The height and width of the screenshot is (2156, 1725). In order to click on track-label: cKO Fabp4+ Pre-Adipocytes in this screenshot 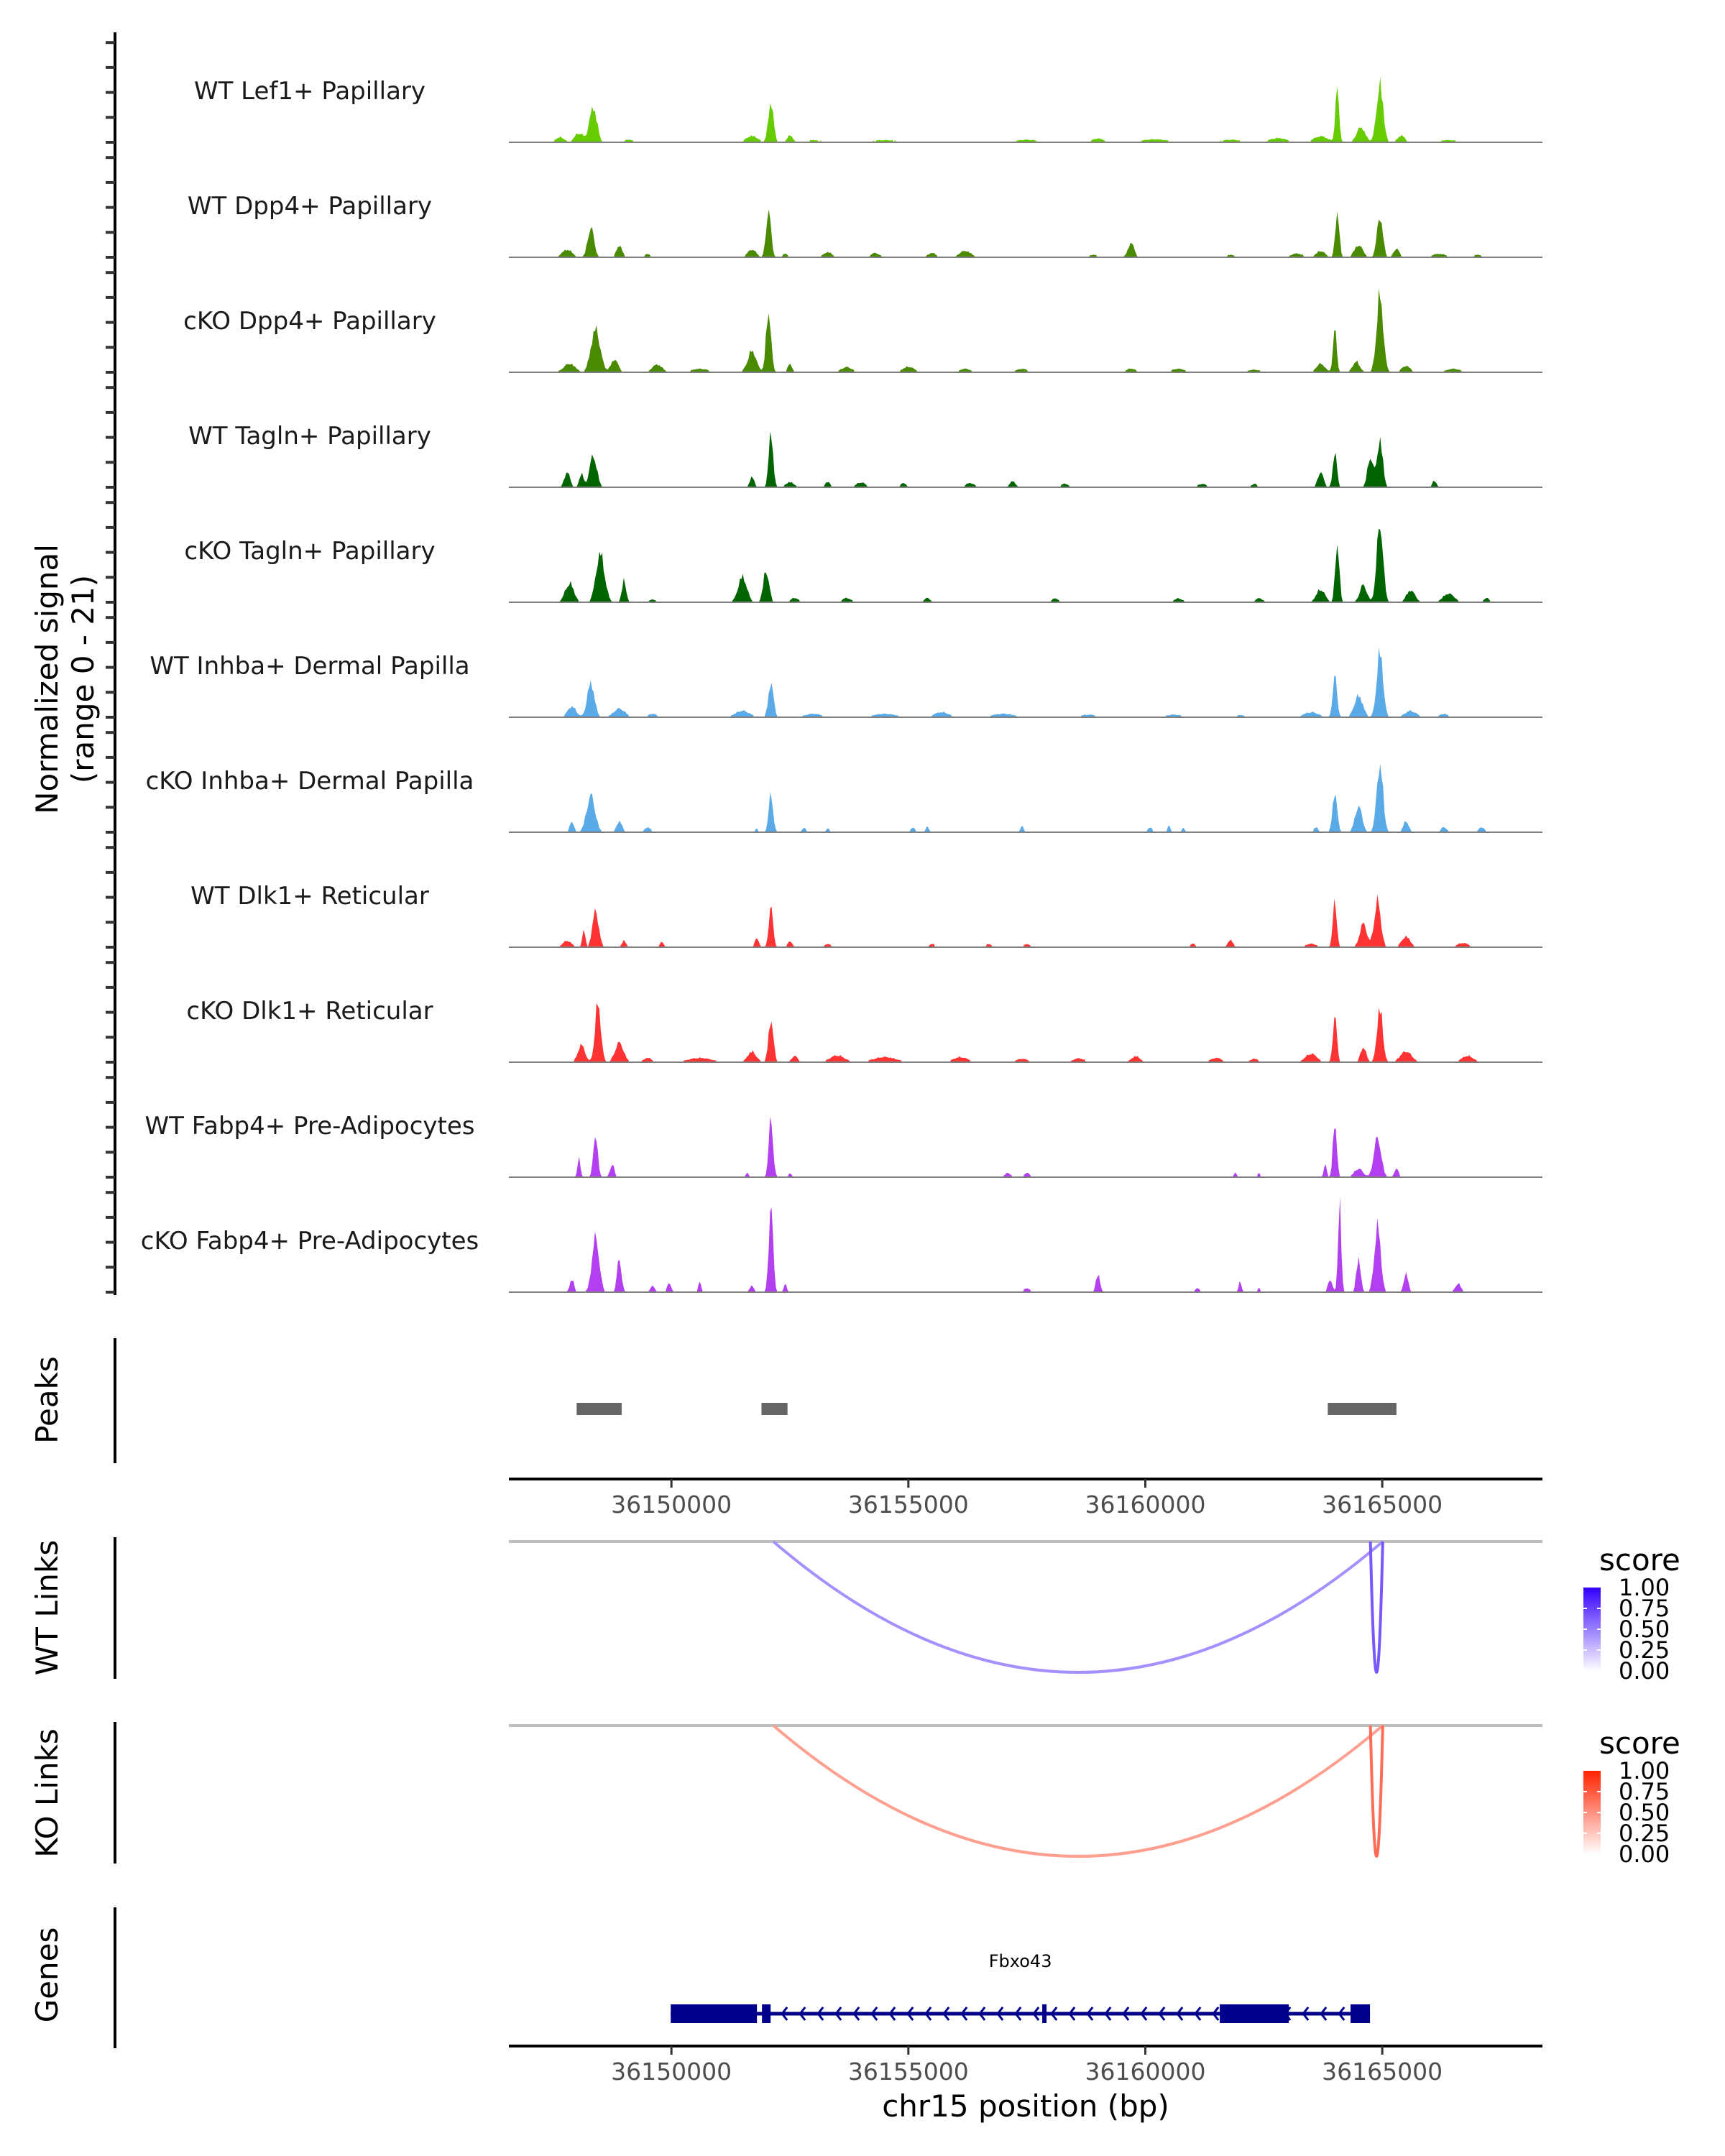, I will do `click(310, 1241)`.